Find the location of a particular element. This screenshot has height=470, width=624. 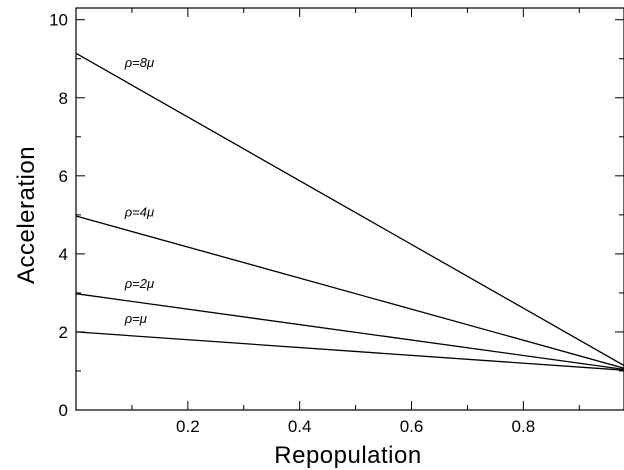

y-tick-label: 10 is located at coordinates (58, 20).